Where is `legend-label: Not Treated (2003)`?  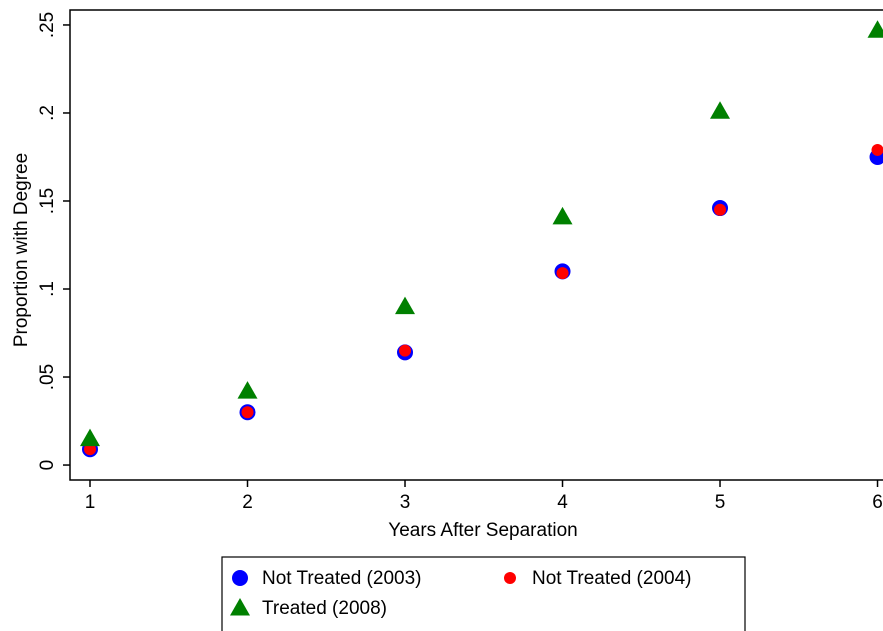 legend-label: Not Treated (2003) is located at coordinates (341, 578).